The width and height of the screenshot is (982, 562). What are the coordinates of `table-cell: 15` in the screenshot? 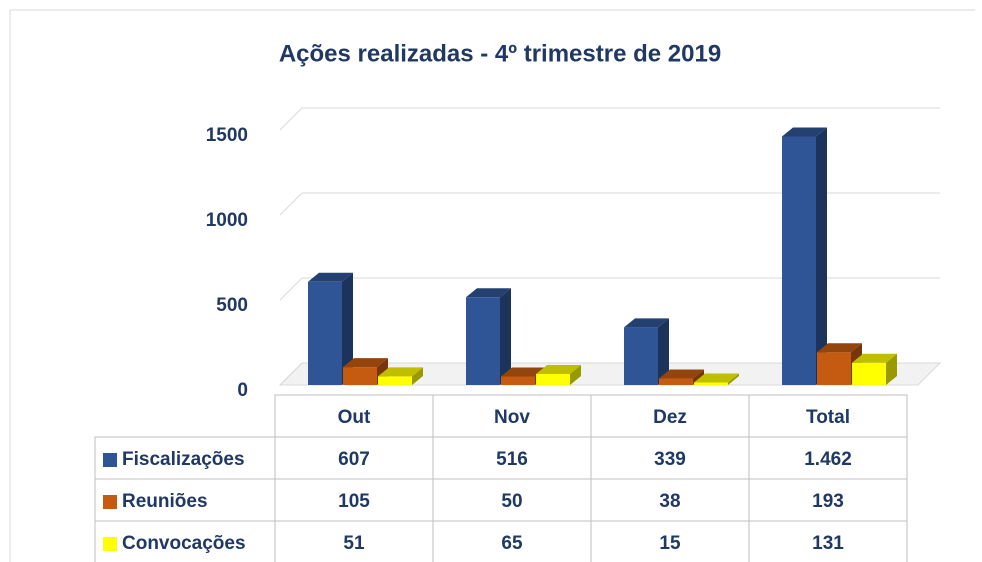 It's located at (670, 543).